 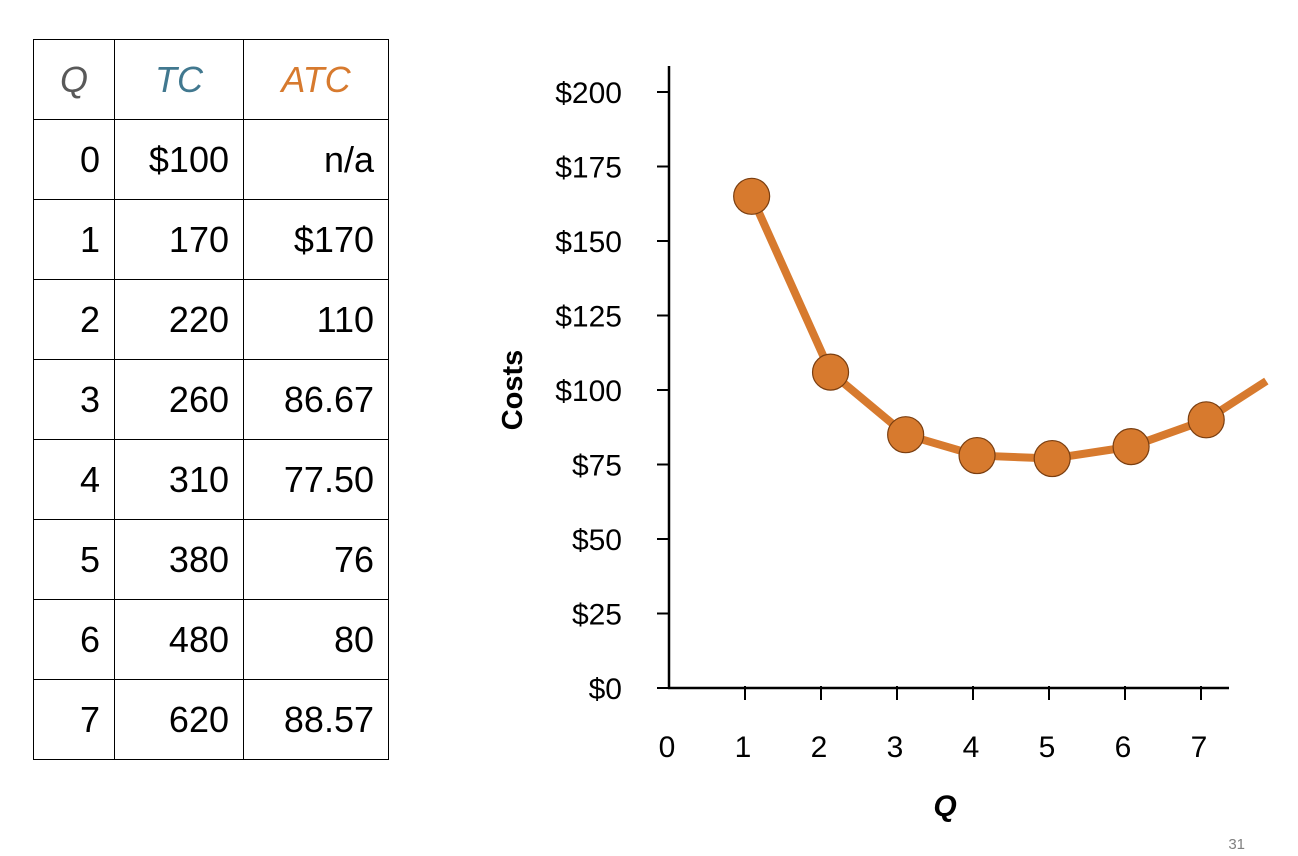 I want to click on x-tick-label: 1, so click(x=743, y=747).